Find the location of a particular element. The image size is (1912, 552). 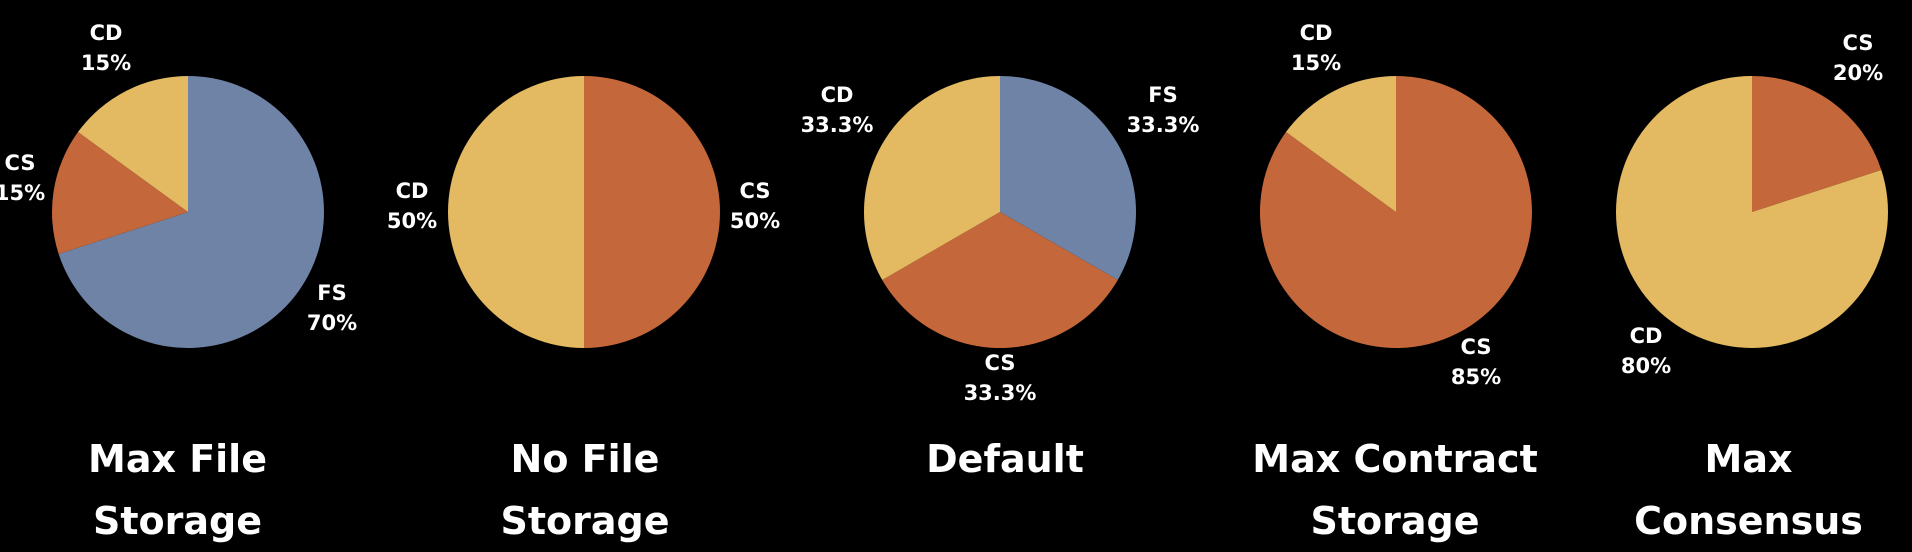

slice-value-label-fs: 70% is located at coordinates (332, 323).